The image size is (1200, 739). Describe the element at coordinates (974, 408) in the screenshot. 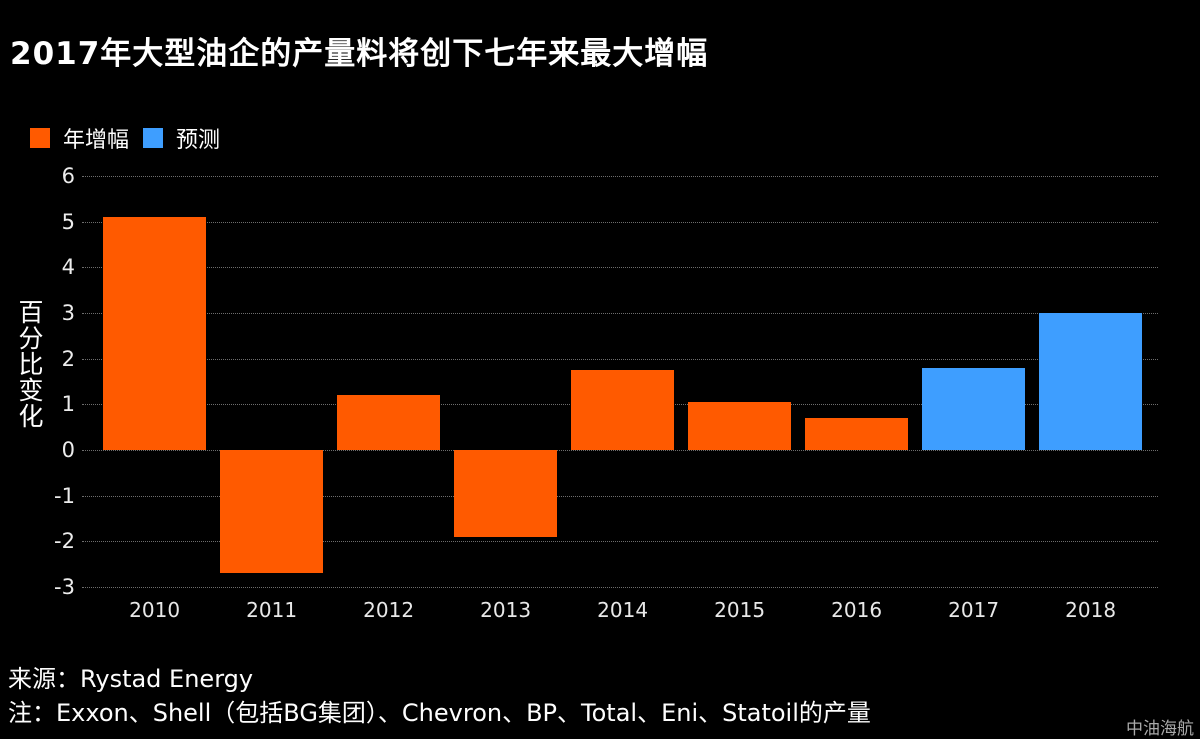

I see `bar-2017` at that location.